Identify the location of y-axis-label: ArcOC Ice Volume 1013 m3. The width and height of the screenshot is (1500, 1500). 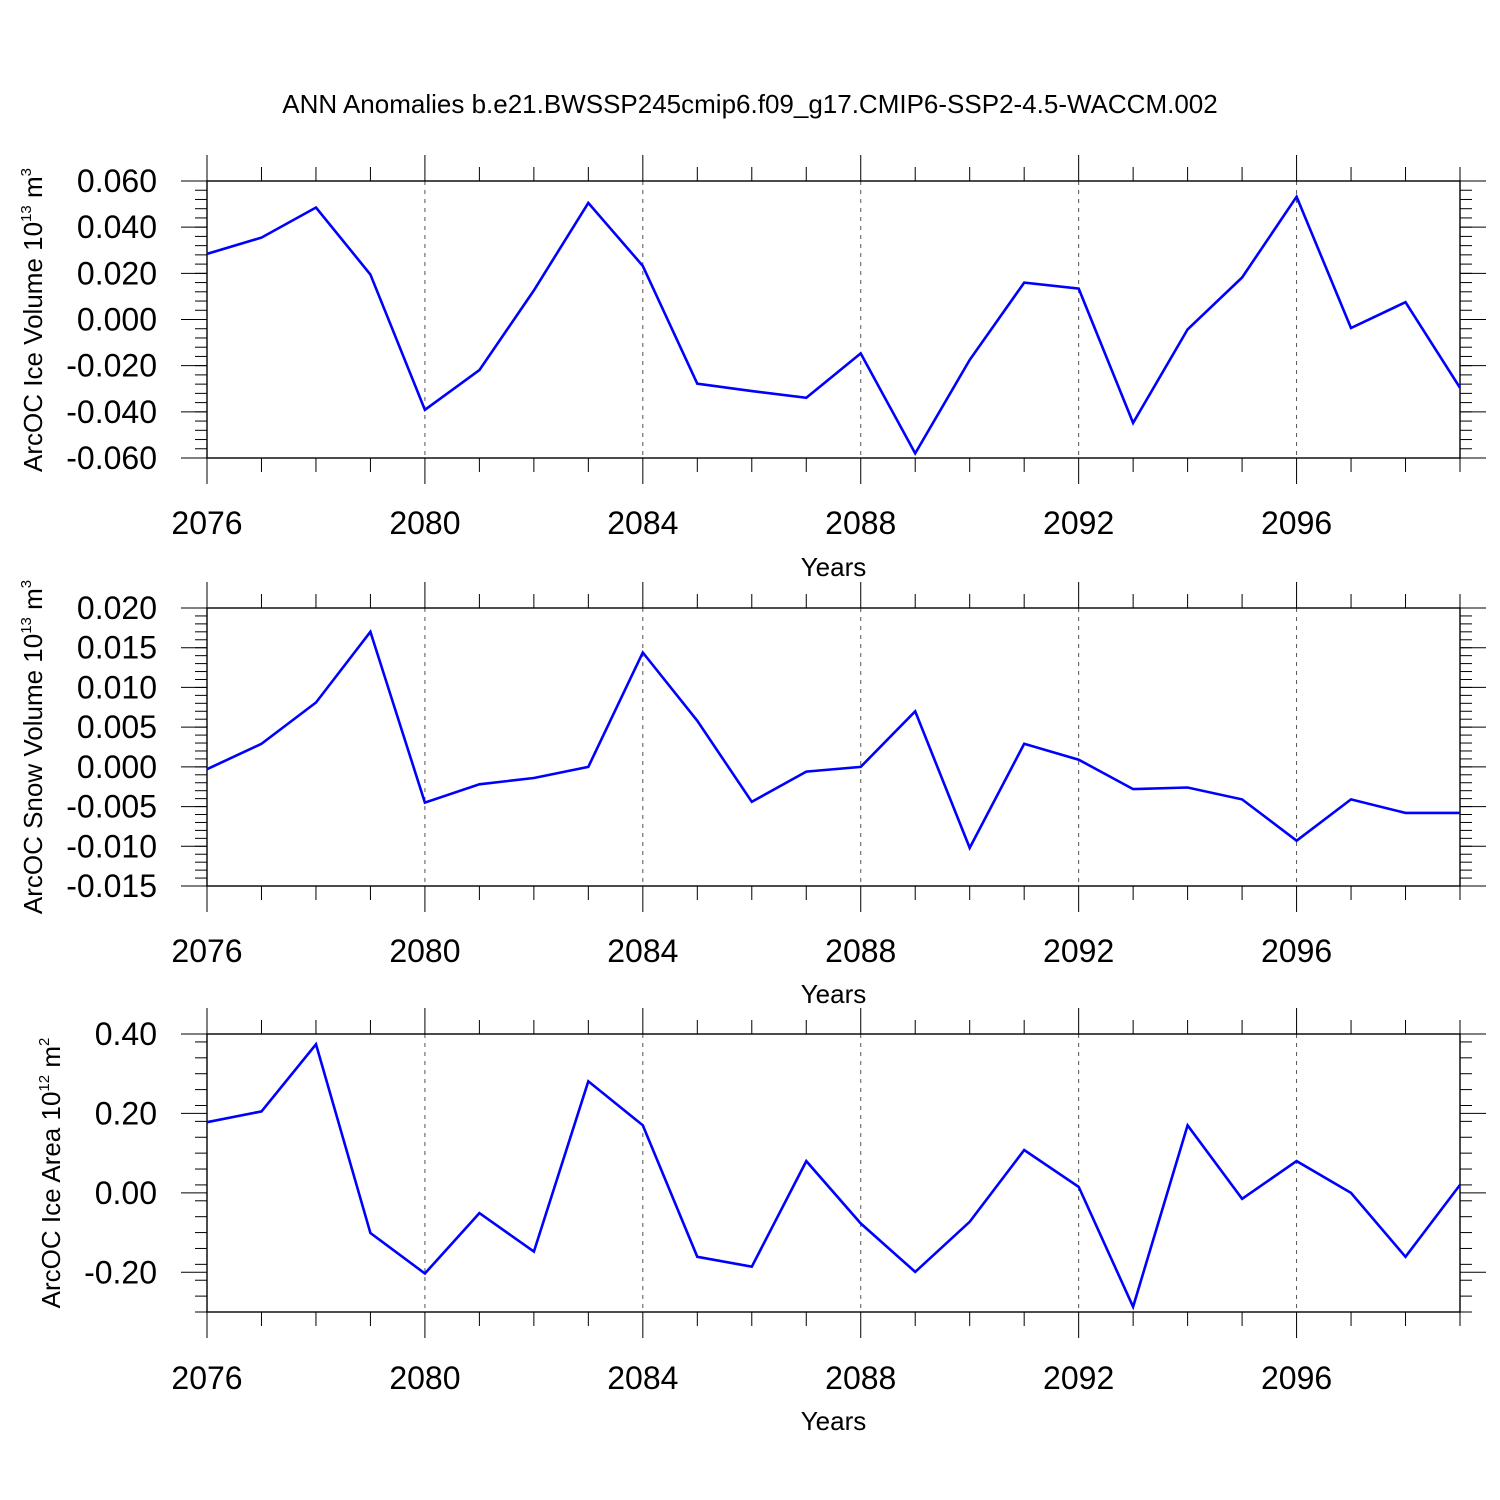
(33, 320).